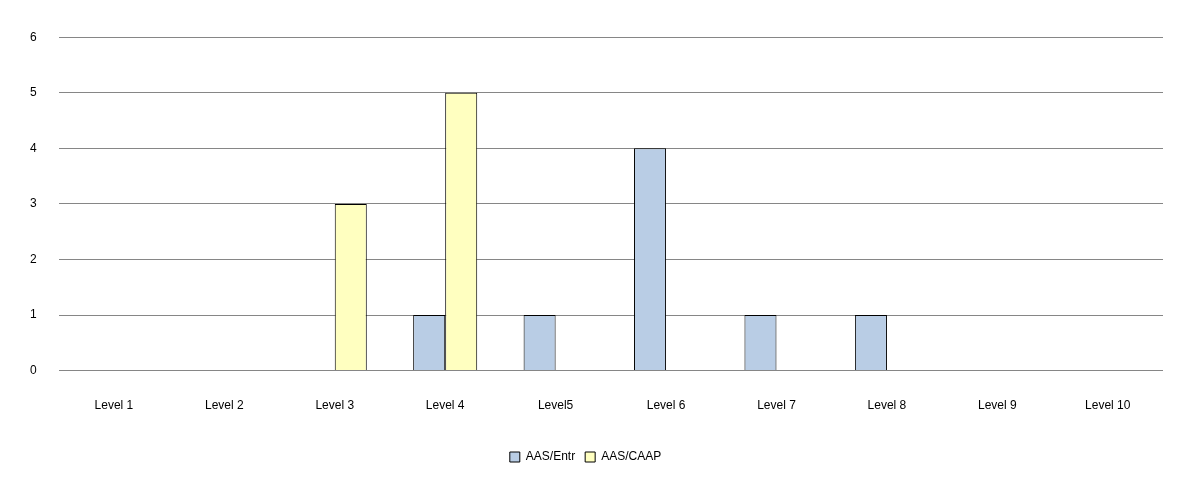 This screenshot has height=487, width=1191. Describe the element at coordinates (33, 92) in the screenshot. I see `y-tick-label: 5` at that location.